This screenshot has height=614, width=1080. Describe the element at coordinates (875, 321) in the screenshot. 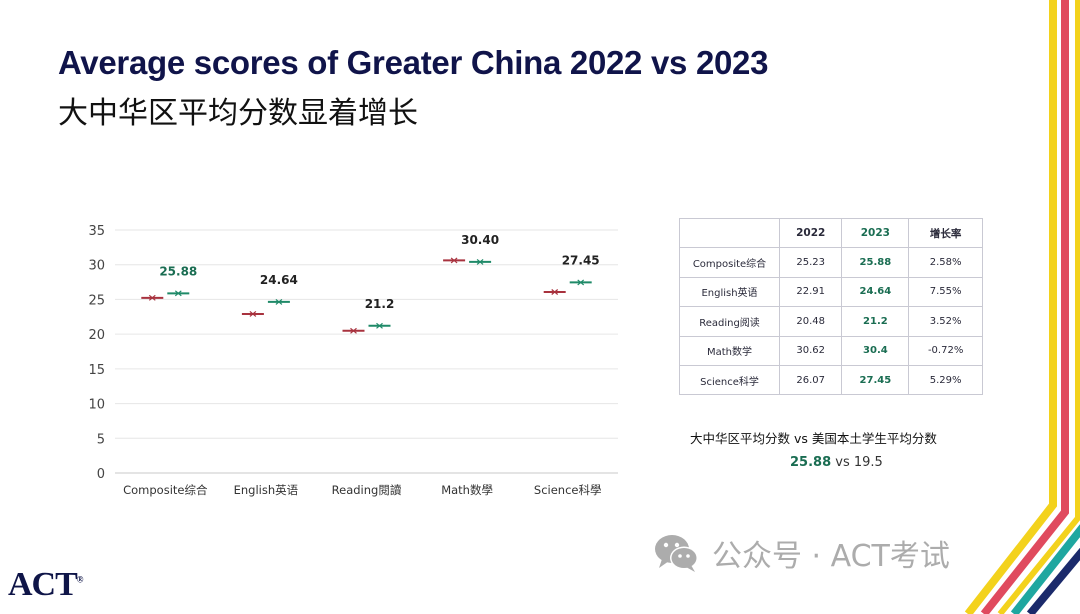

I see `table-cell: 21.2` at that location.